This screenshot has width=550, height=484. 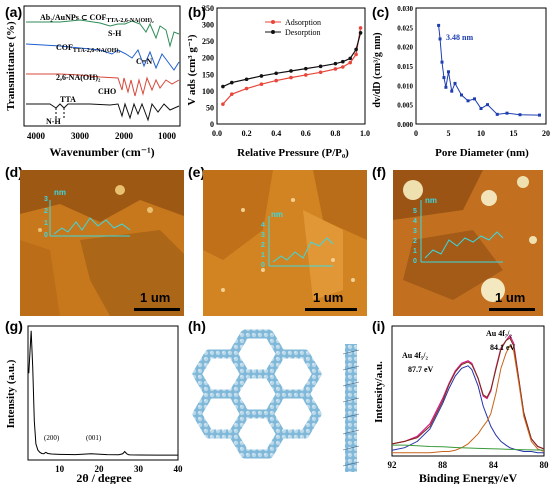 What do you see at coordinates (514, 133) in the screenshot?
I see `chart-c-xtick: 15` at bounding box center [514, 133].